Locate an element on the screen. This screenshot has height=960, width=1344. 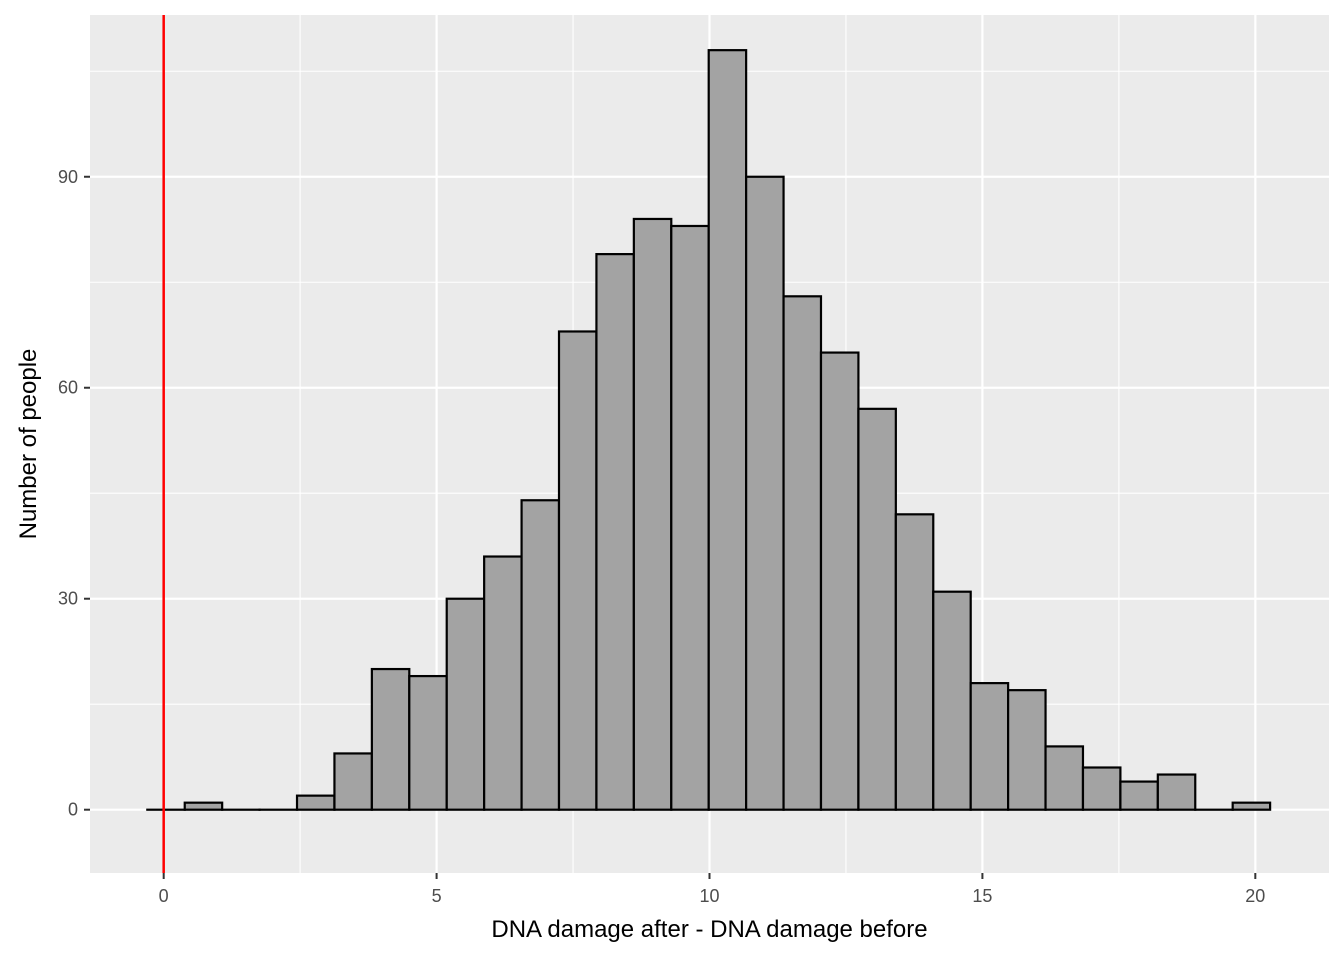
x-tick-label: 5 is located at coordinates (437, 896).